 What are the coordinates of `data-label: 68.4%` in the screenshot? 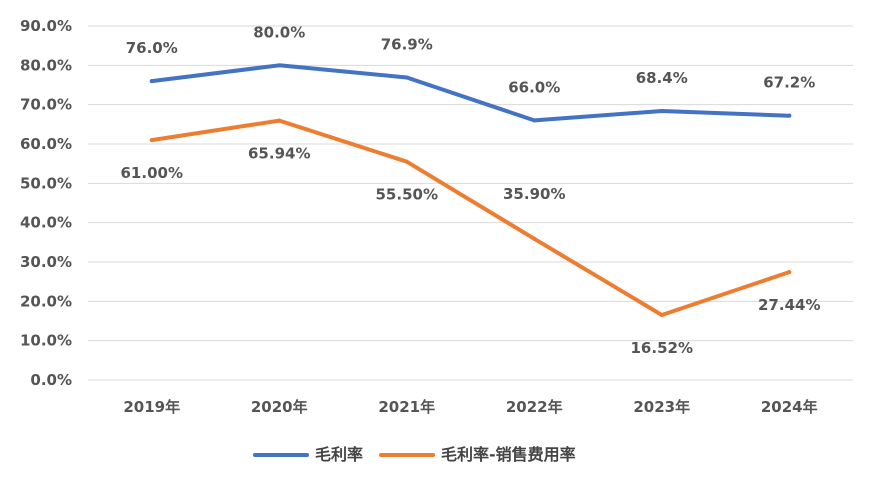 It's located at (662, 78).